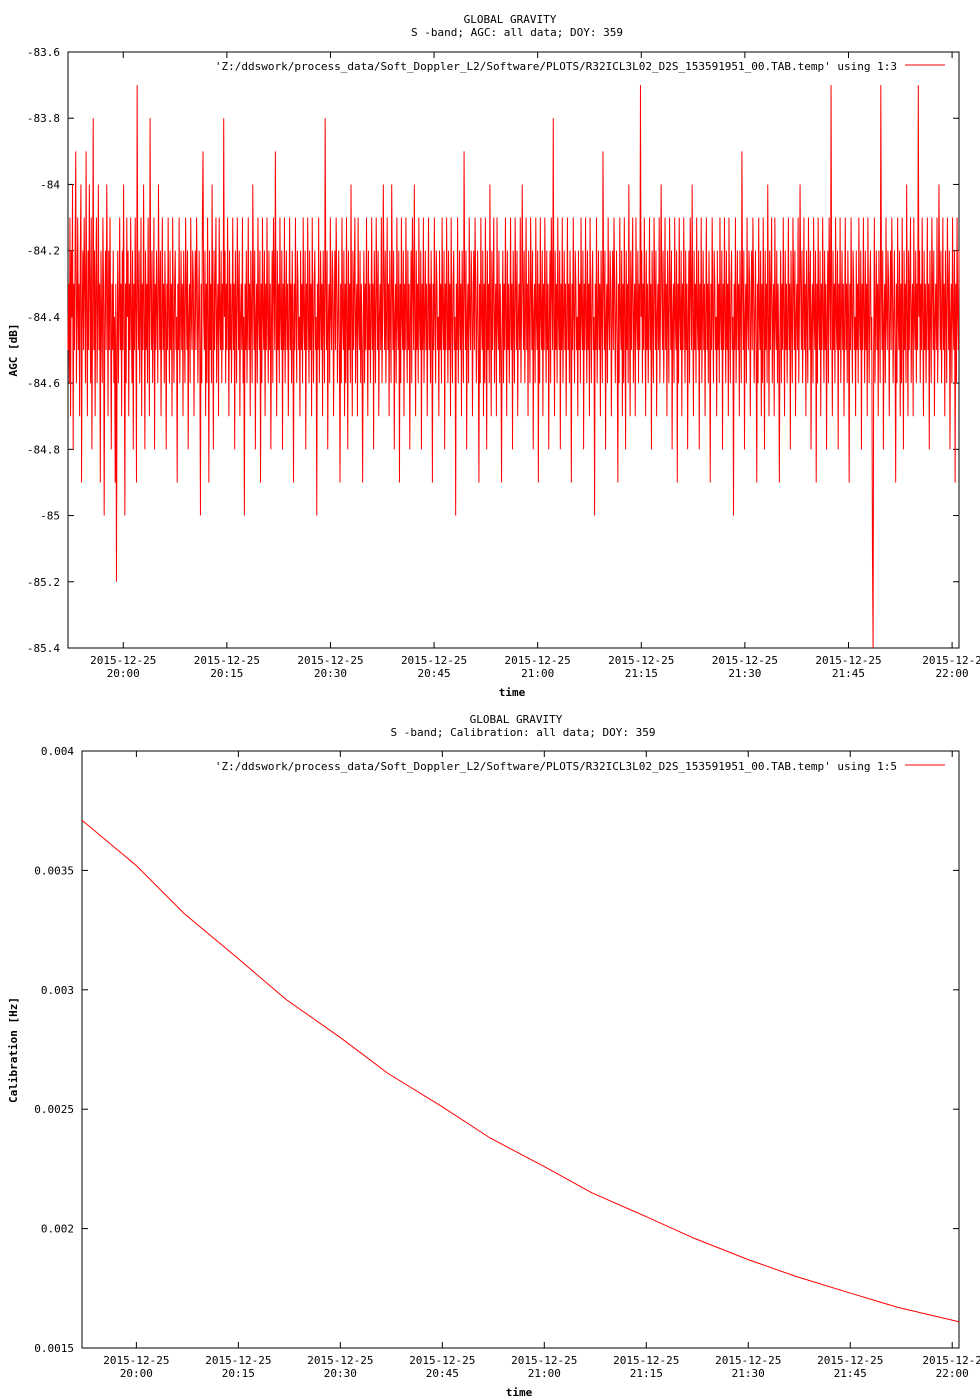  What do you see at coordinates (951, 660) in the screenshot?
I see `agc-x-tick-date: 2015-12-2` at bounding box center [951, 660].